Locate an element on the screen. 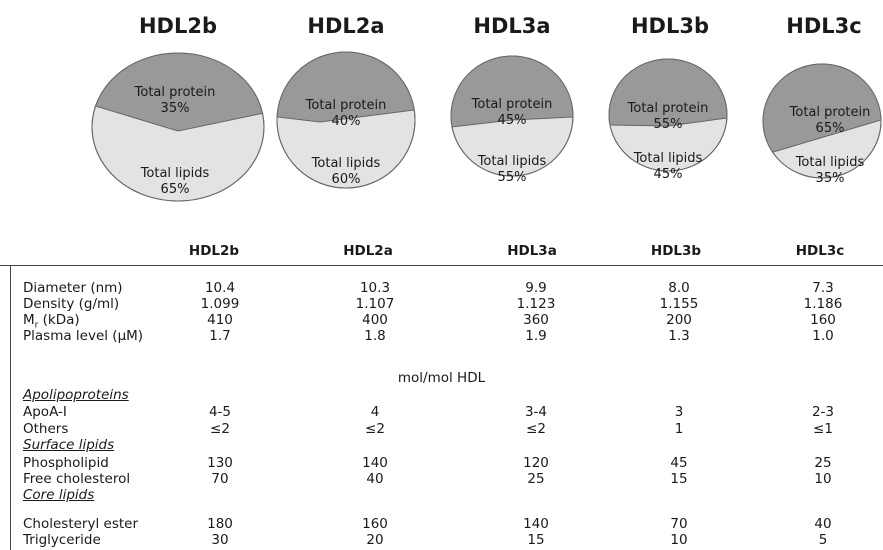 Image resolution: width=883 pixels, height=550 pixels. table-cell: 180 is located at coordinates (220, 524).